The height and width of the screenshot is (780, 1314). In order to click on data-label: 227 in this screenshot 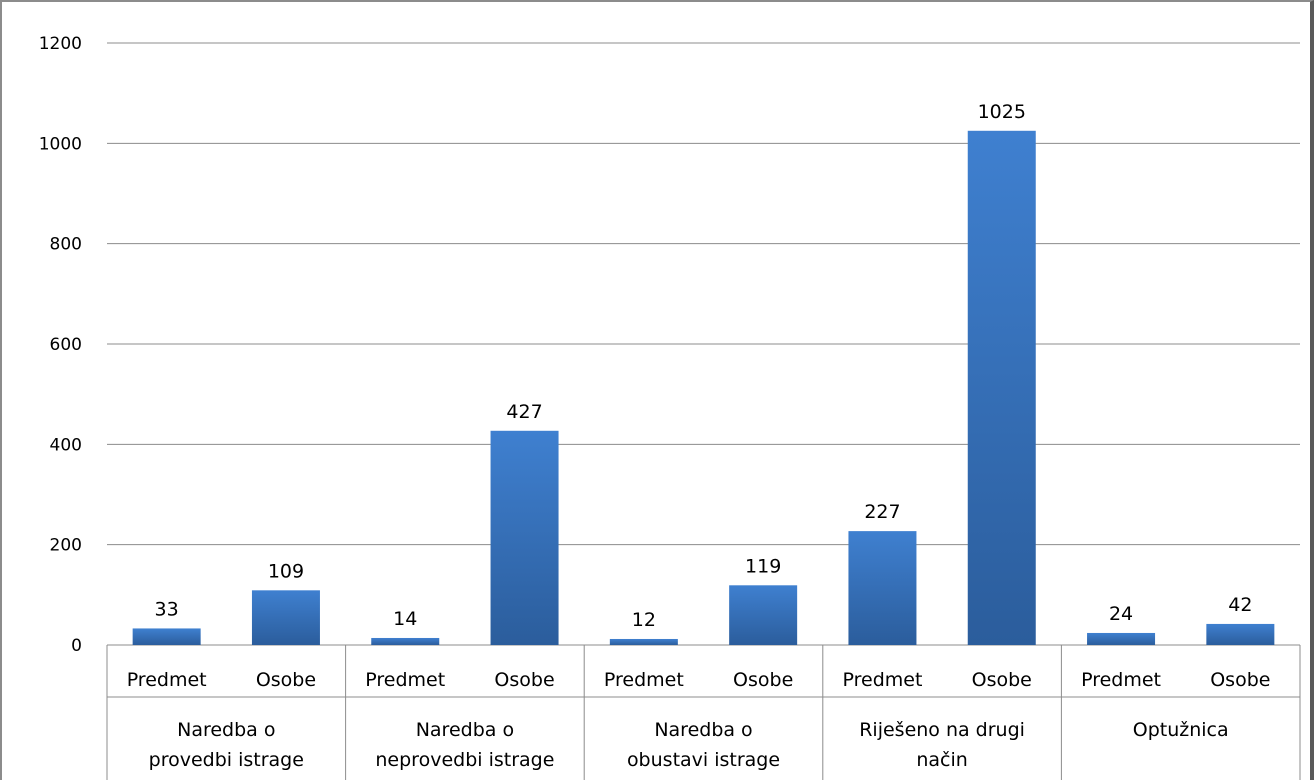, I will do `click(882, 512)`.